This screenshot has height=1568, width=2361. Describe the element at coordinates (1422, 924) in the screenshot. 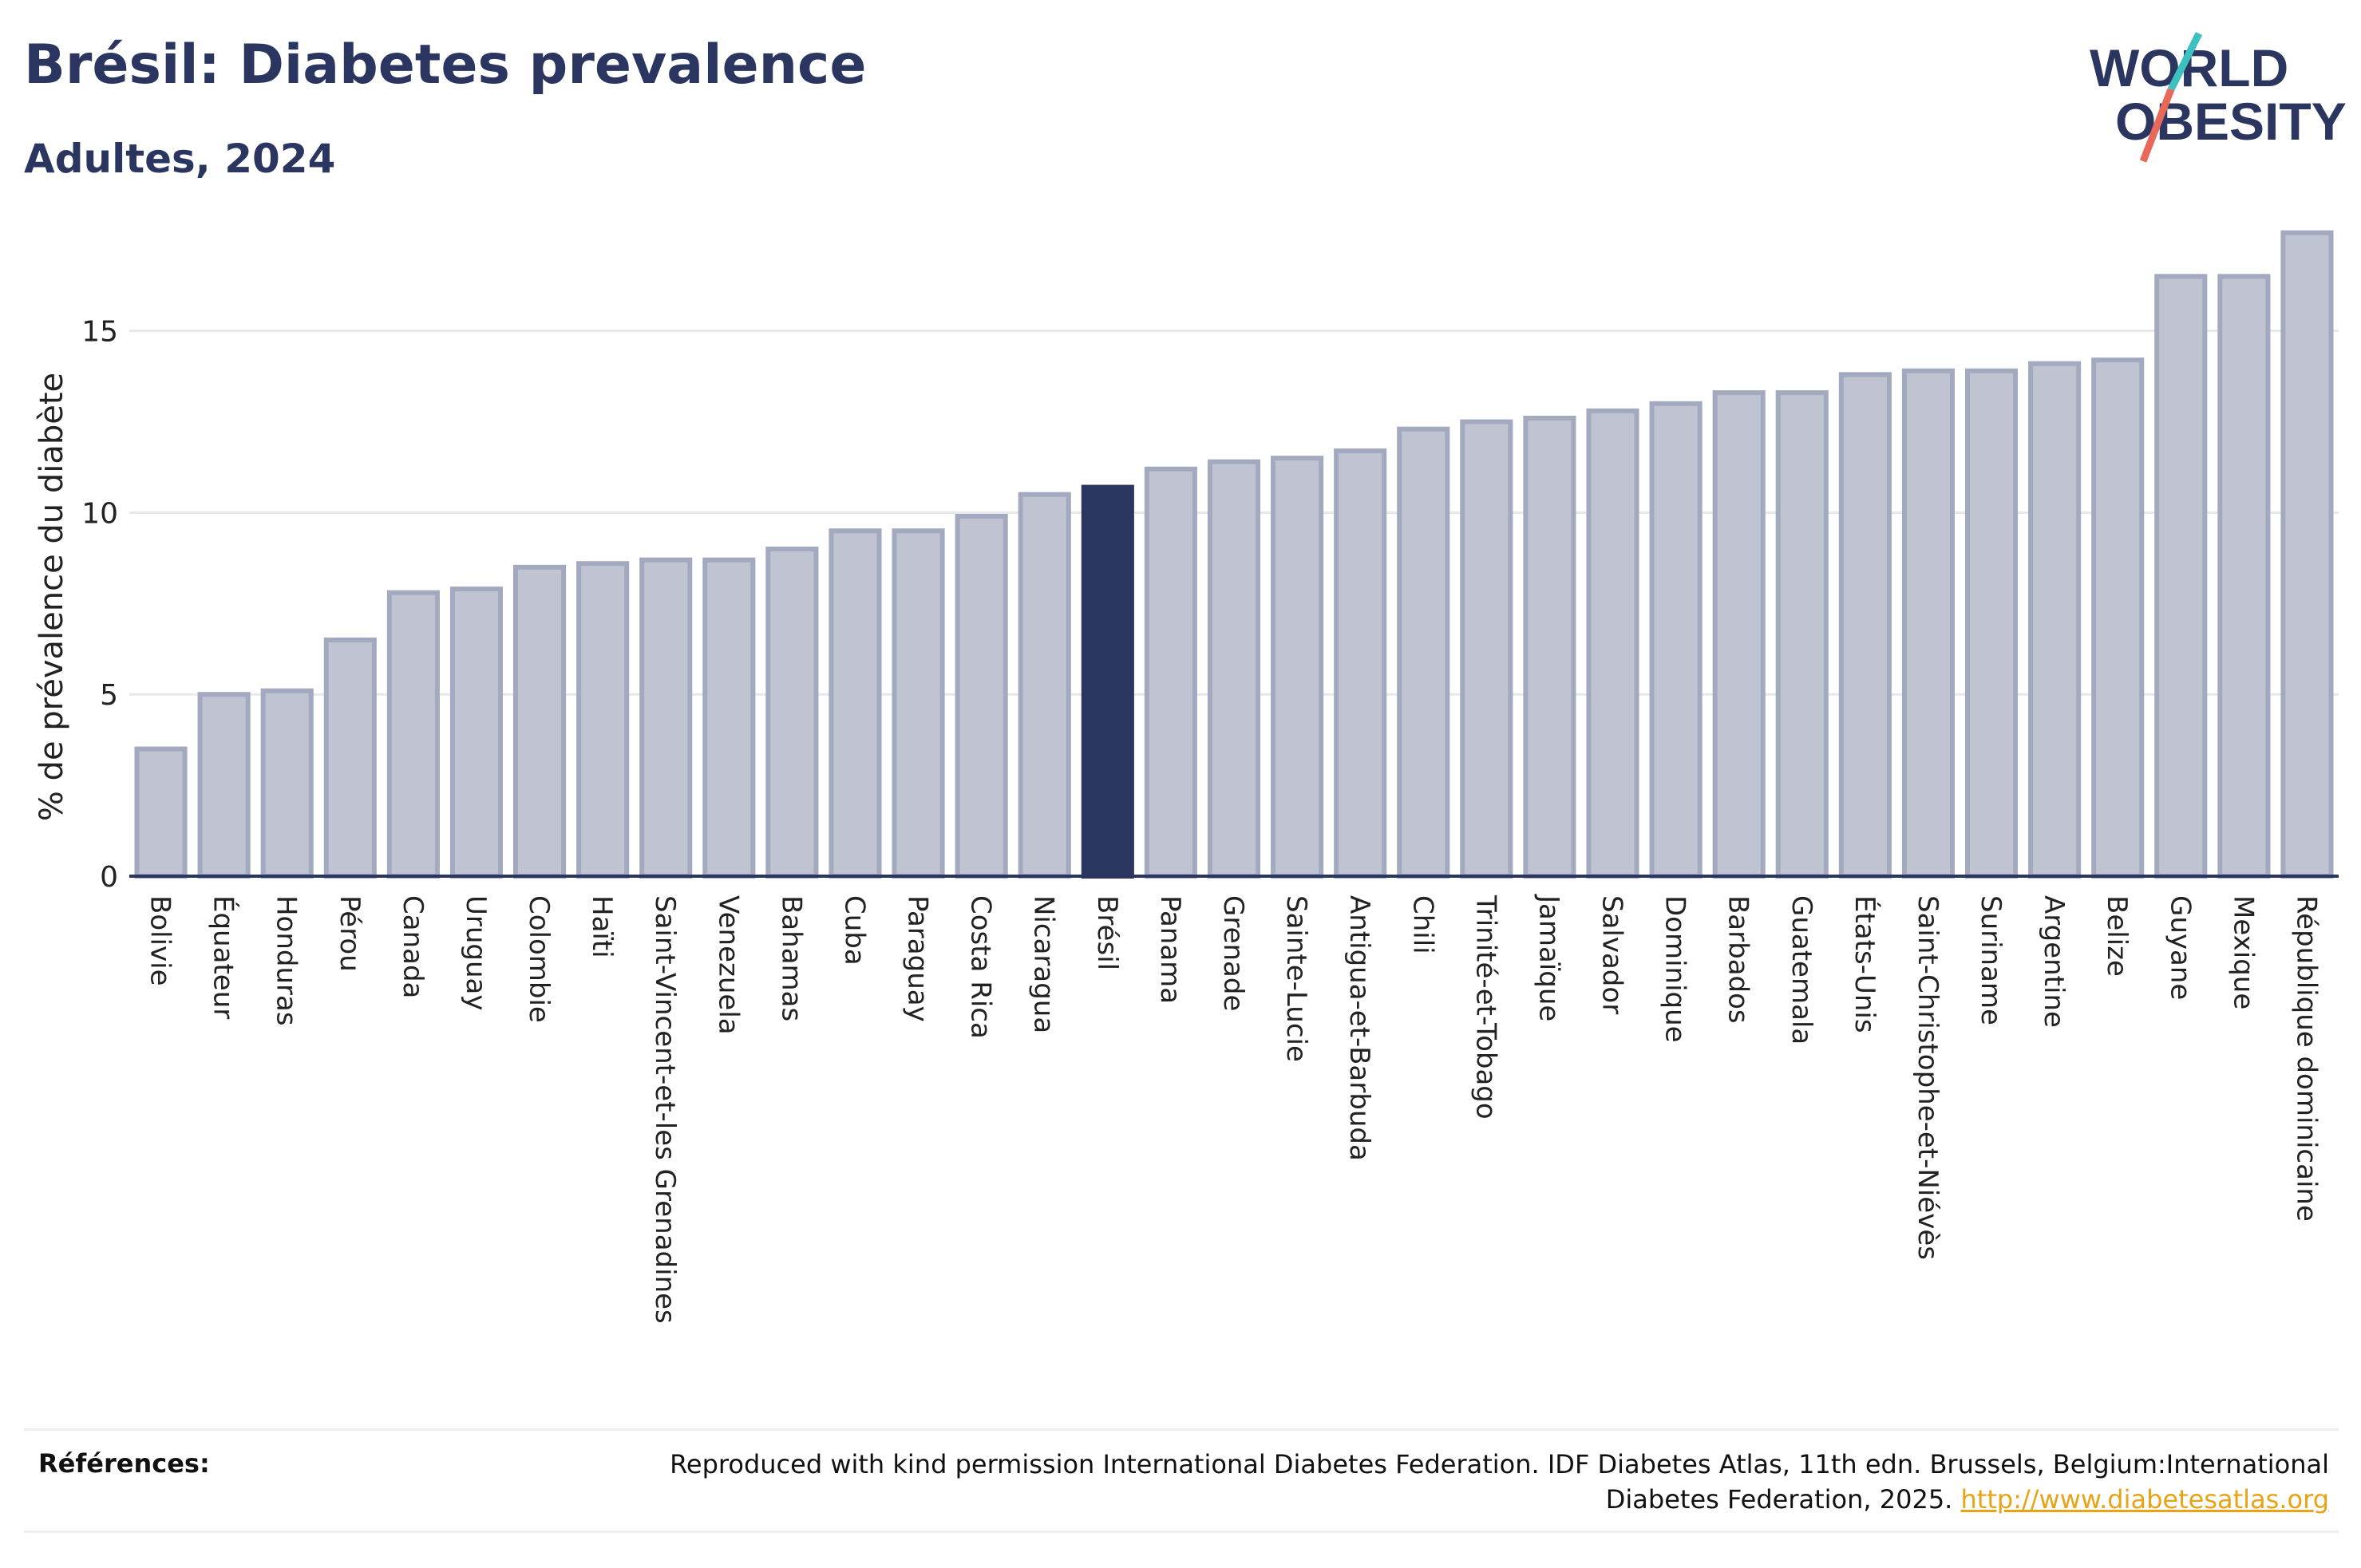

I see `x-tick-label: Chili` at that location.